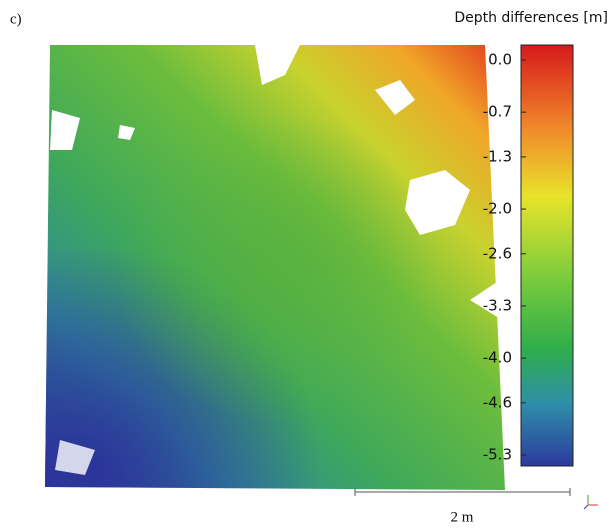 The image size is (615, 530). What do you see at coordinates (497, 209) in the screenshot?
I see `tick-label: -2.0` at bounding box center [497, 209].